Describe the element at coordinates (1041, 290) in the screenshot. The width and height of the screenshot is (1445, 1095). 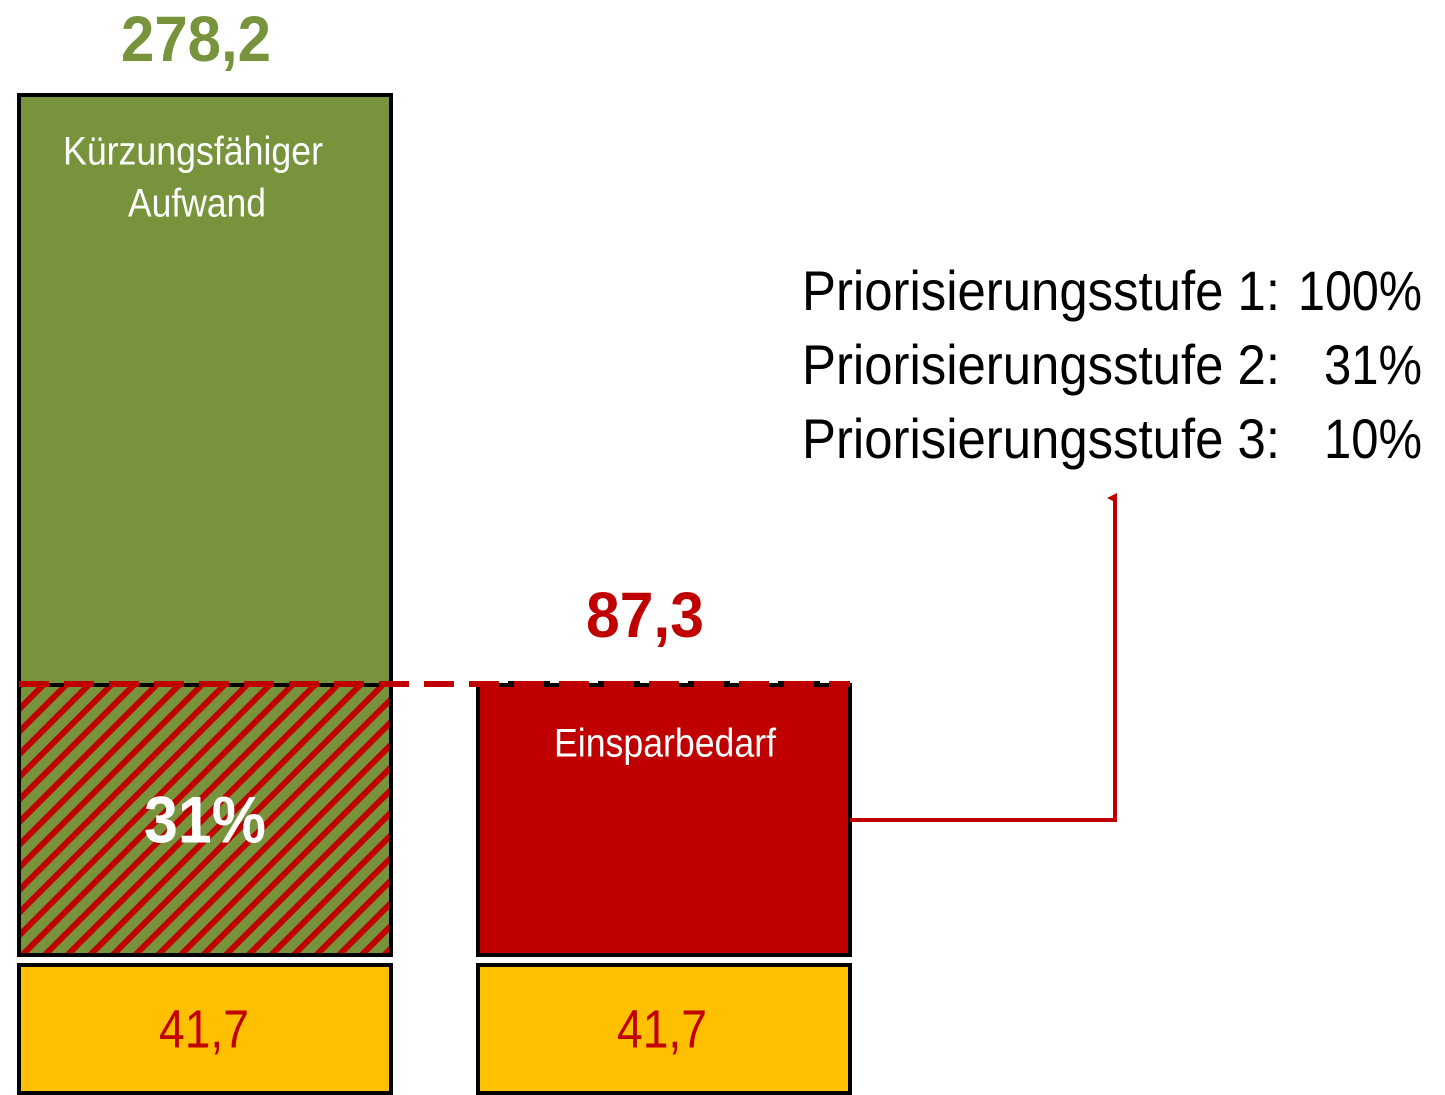
I see `priority-label: Priorisierungsstufe 1:` at that location.